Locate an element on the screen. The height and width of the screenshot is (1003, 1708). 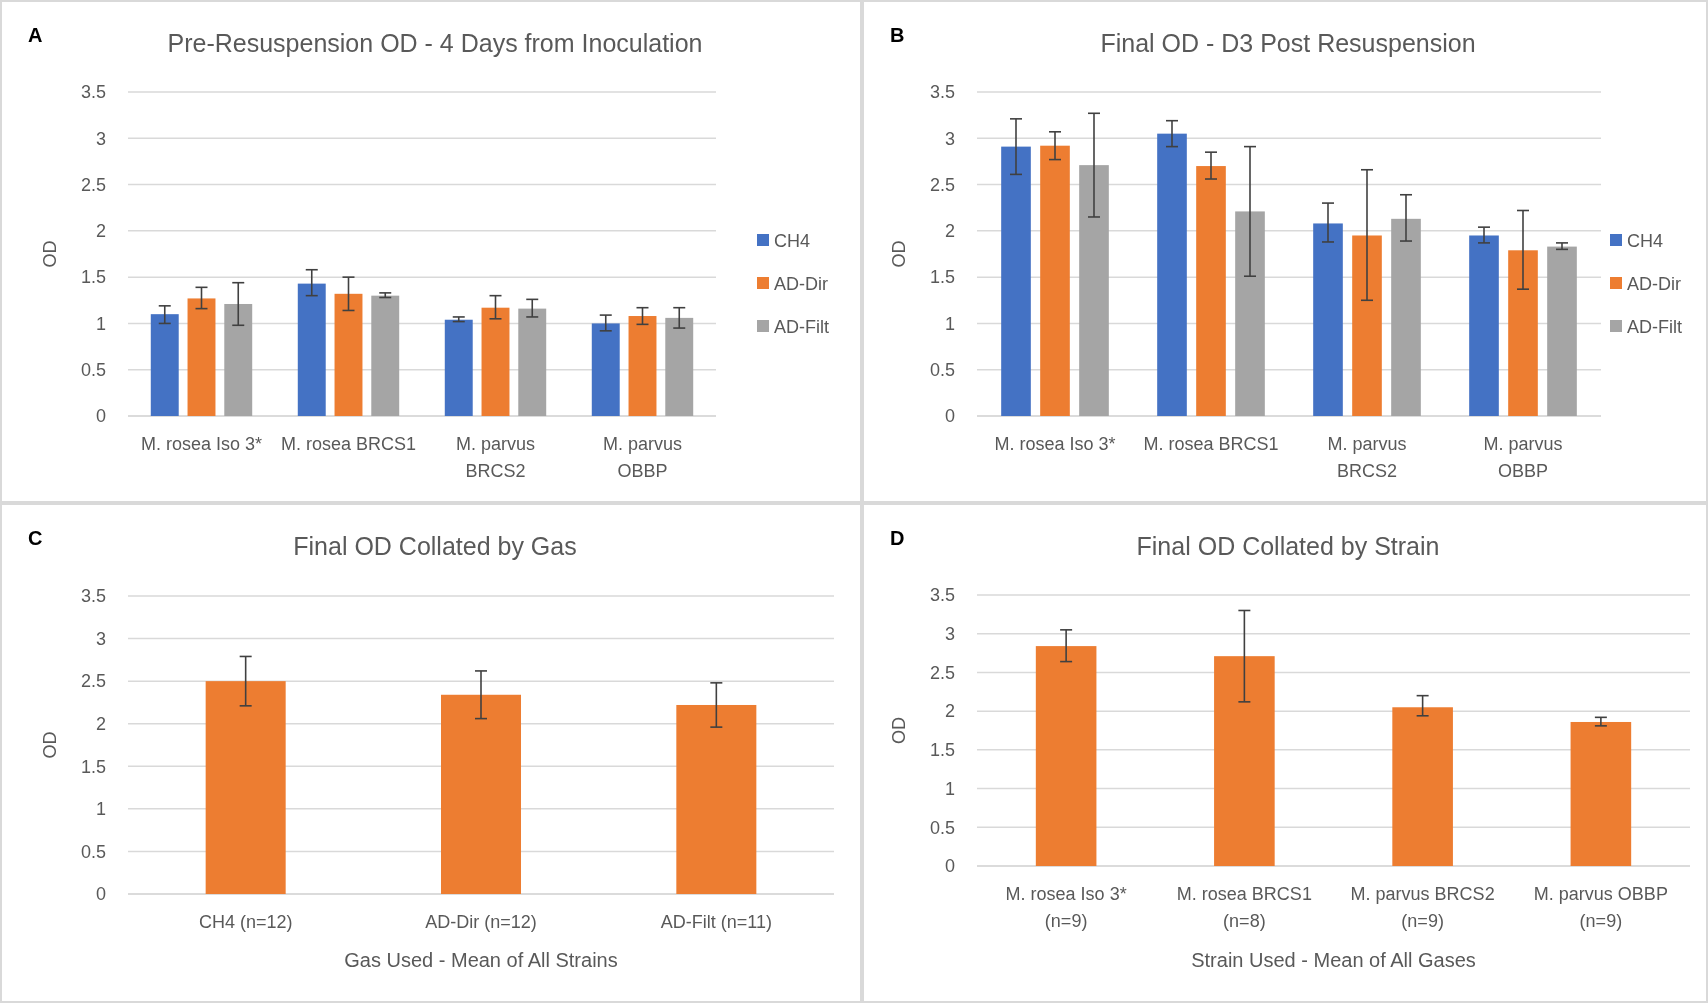
text: D is located at coordinates (897, 538).